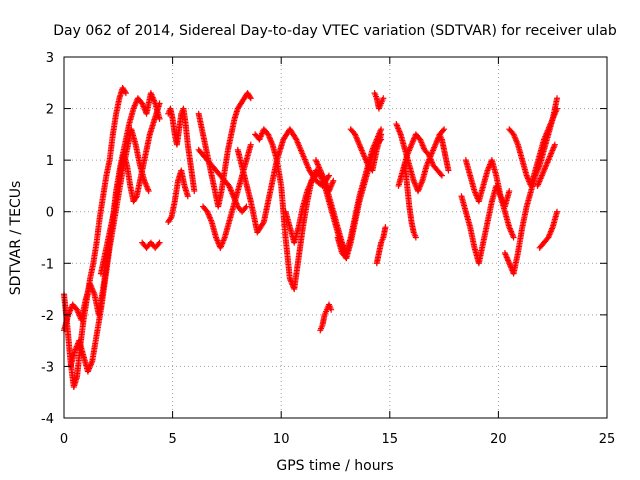  Describe the element at coordinates (334, 466) in the screenshot. I see `x-axis-label: GPS time / hours` at that location.